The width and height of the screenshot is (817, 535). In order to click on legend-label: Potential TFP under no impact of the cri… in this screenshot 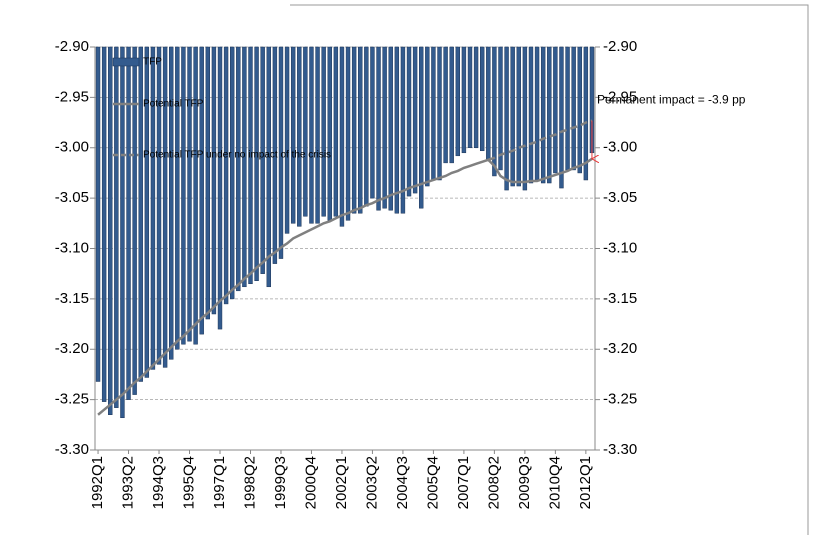, I will do `click(237, 155)`.